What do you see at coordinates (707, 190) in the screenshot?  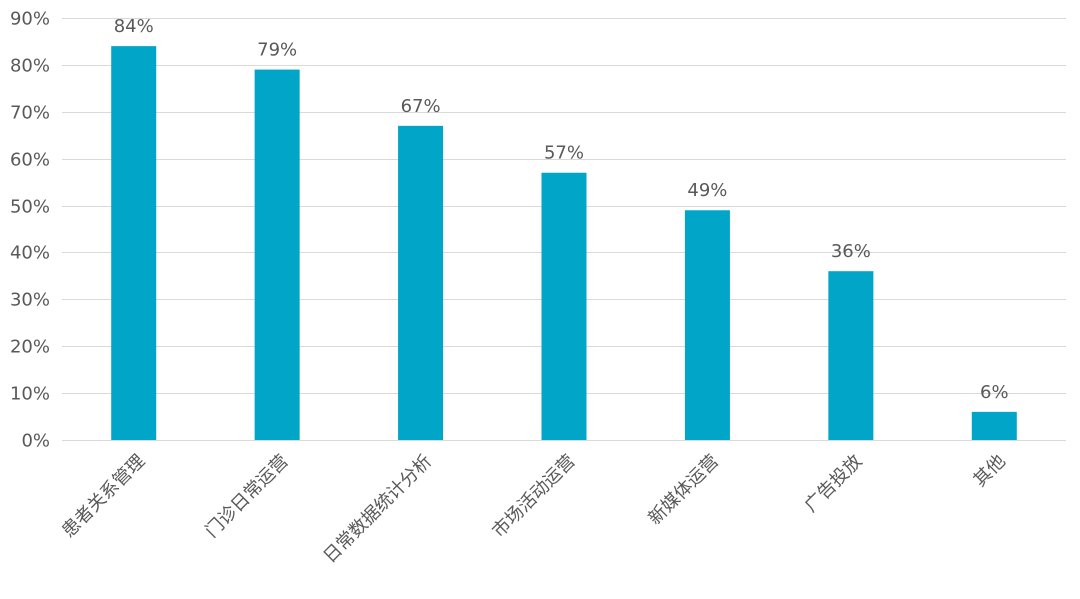 I see `data-label: 49%` at bounding box center [707, 190].